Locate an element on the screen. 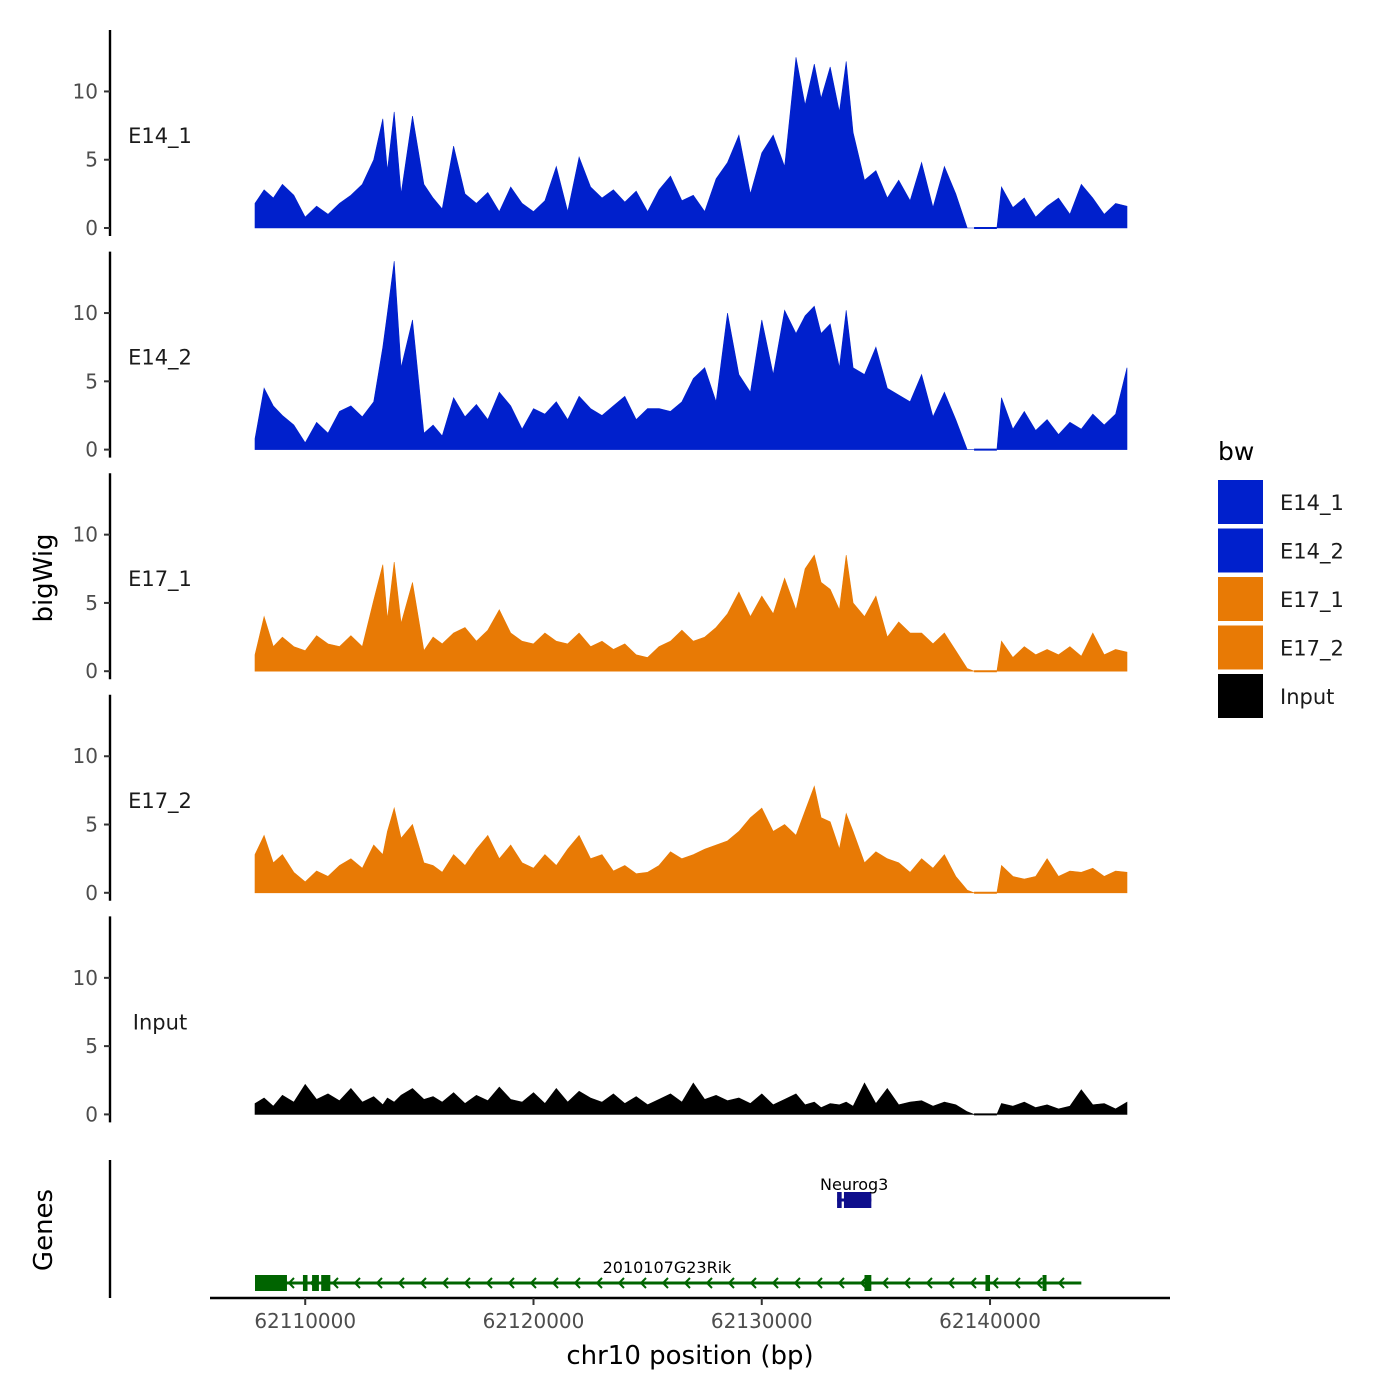 Image resolution: width=1400 pixels, height=1400 pixels. gene-annotation-panel: Neurog3 2010107G23Rik is located at coordinates (595, 1229).